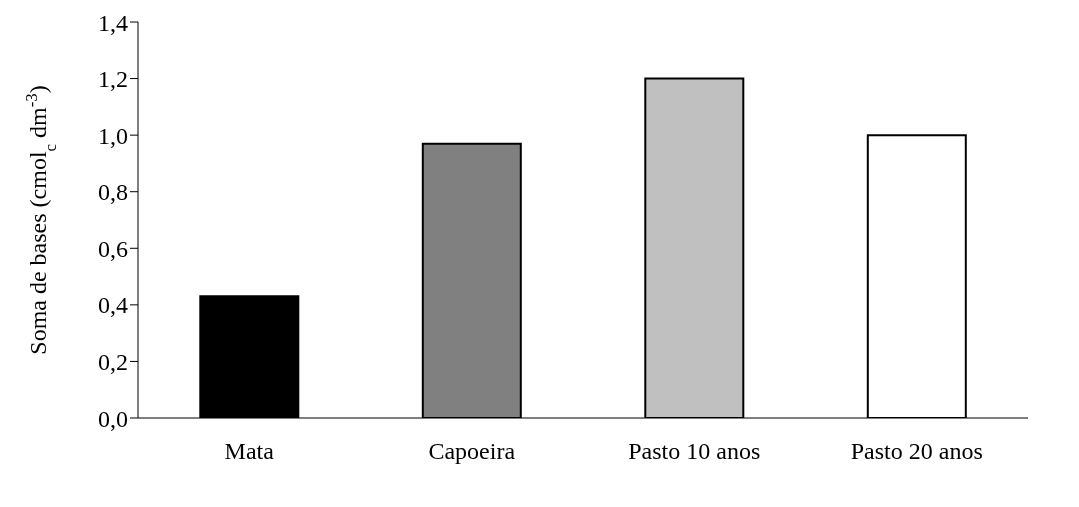 This screenshot has height=507, width=1079. Describe the element at coordinates (113, 192) in the screenshot. I see `y-tick-label: 0,8` at that location.